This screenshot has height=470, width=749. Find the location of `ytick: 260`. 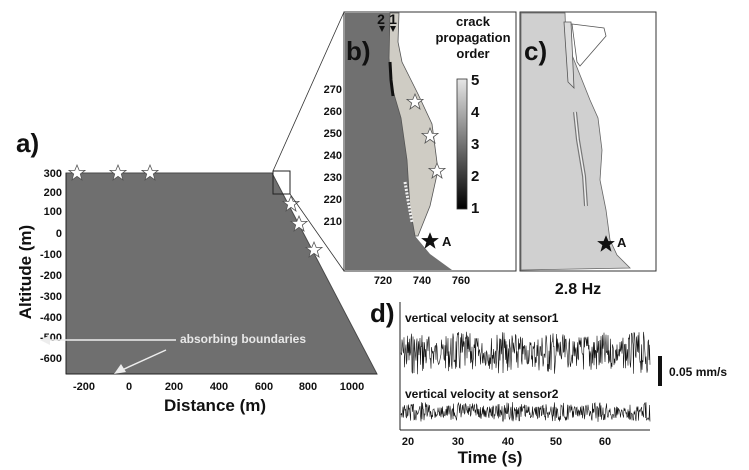

ytick: 260 is located at coordinates (333, 112).